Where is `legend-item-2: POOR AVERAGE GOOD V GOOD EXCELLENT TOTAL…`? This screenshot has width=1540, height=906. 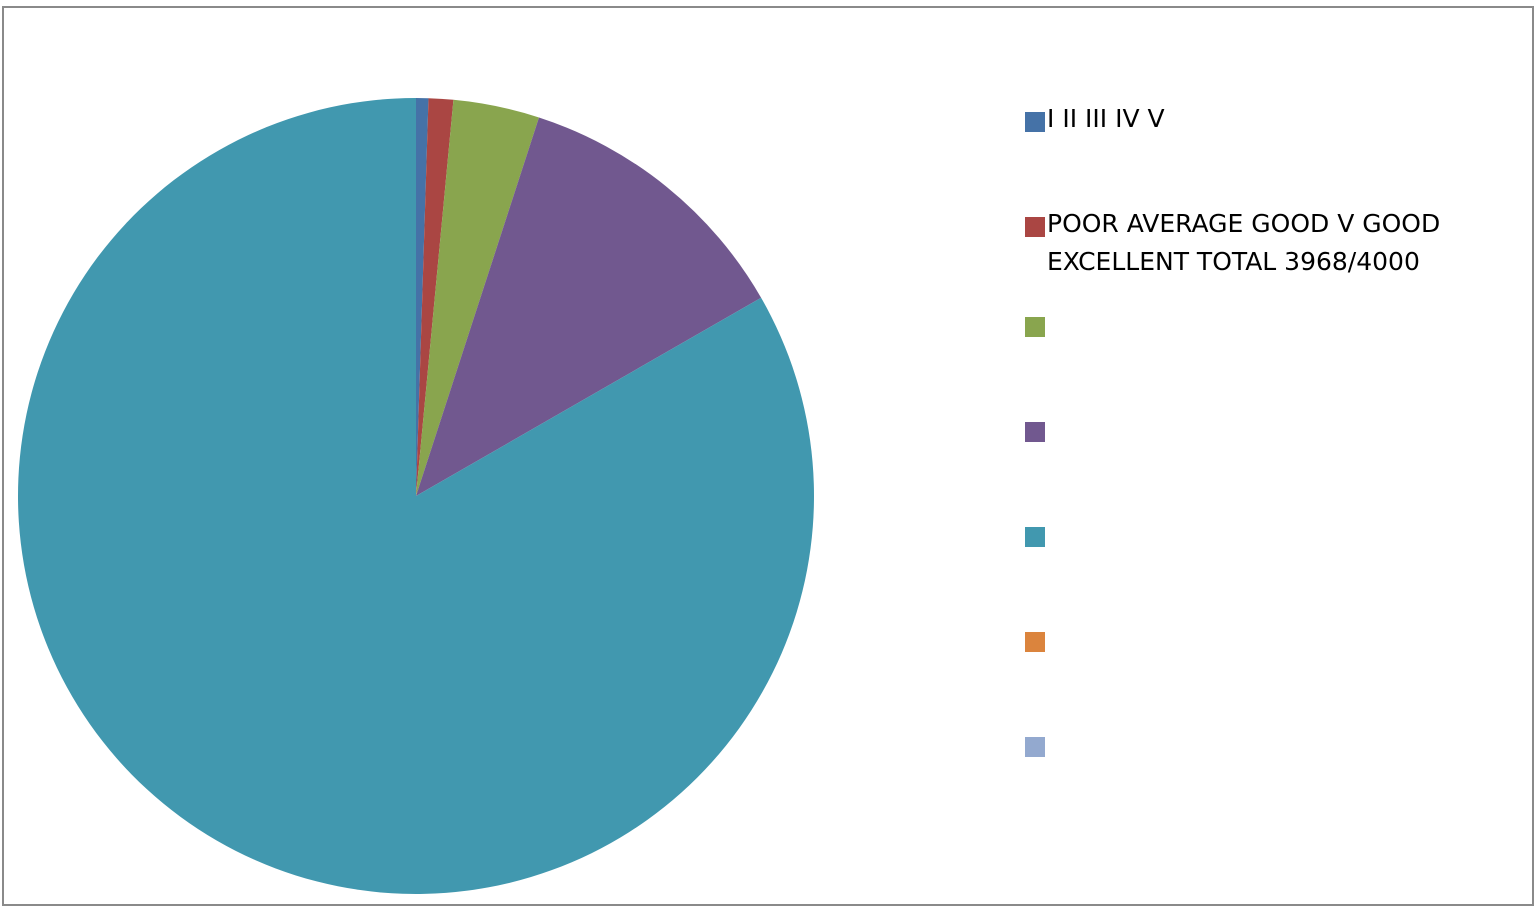
legend-item-2: POOR AVERAGE GOOD V GOOD EXCELLENT TOTAL… is located at coordinates (1271, 243).